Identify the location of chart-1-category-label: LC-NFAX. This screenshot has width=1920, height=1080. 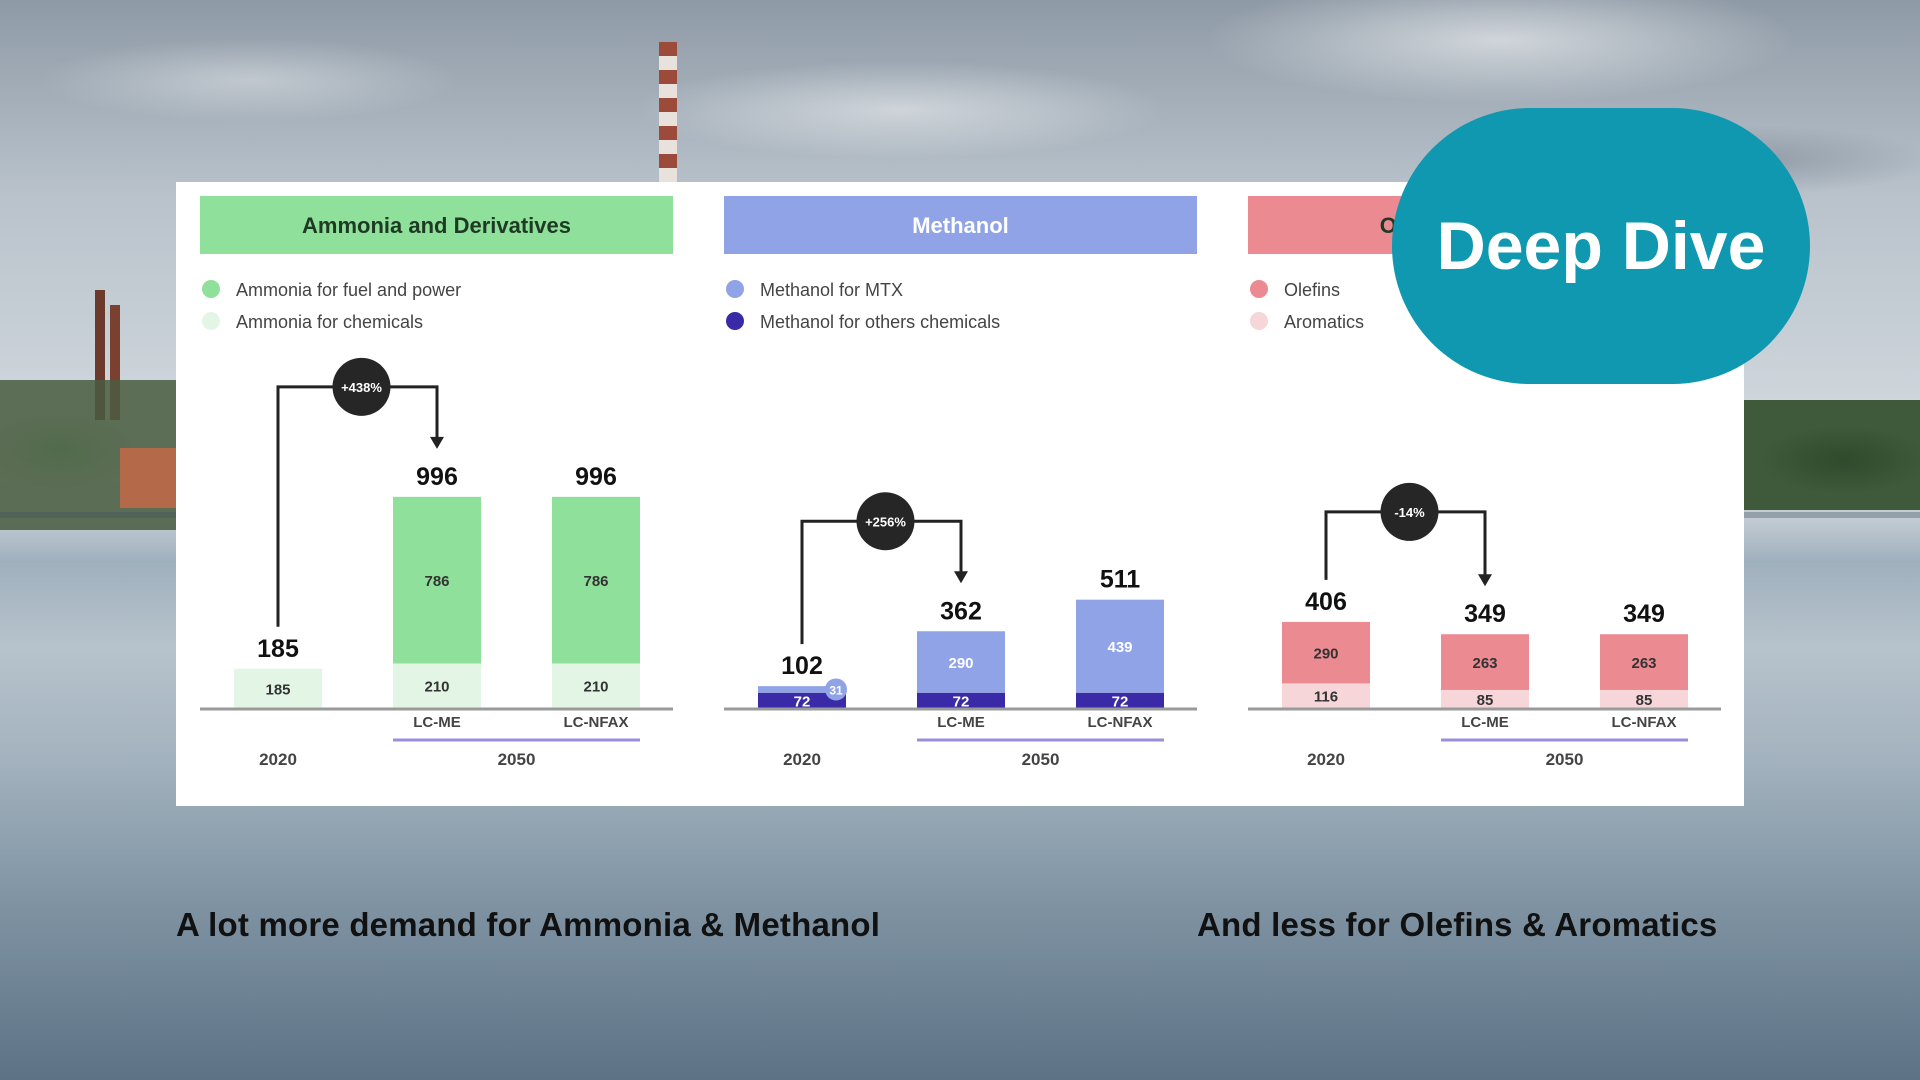
(596, 722).